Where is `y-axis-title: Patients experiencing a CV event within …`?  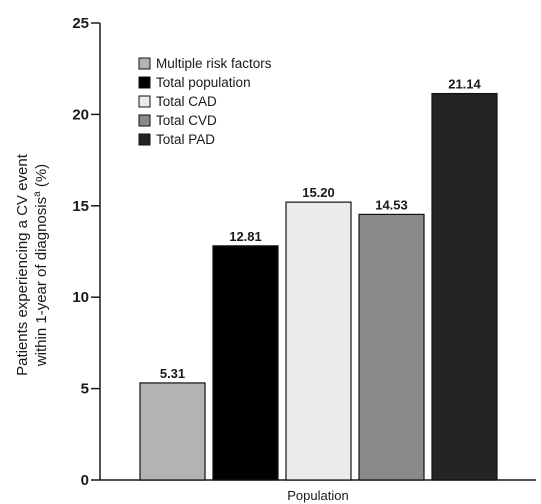
y-axis-title: Patients experiencing a CV event within … is located at coordinates (32, 264).